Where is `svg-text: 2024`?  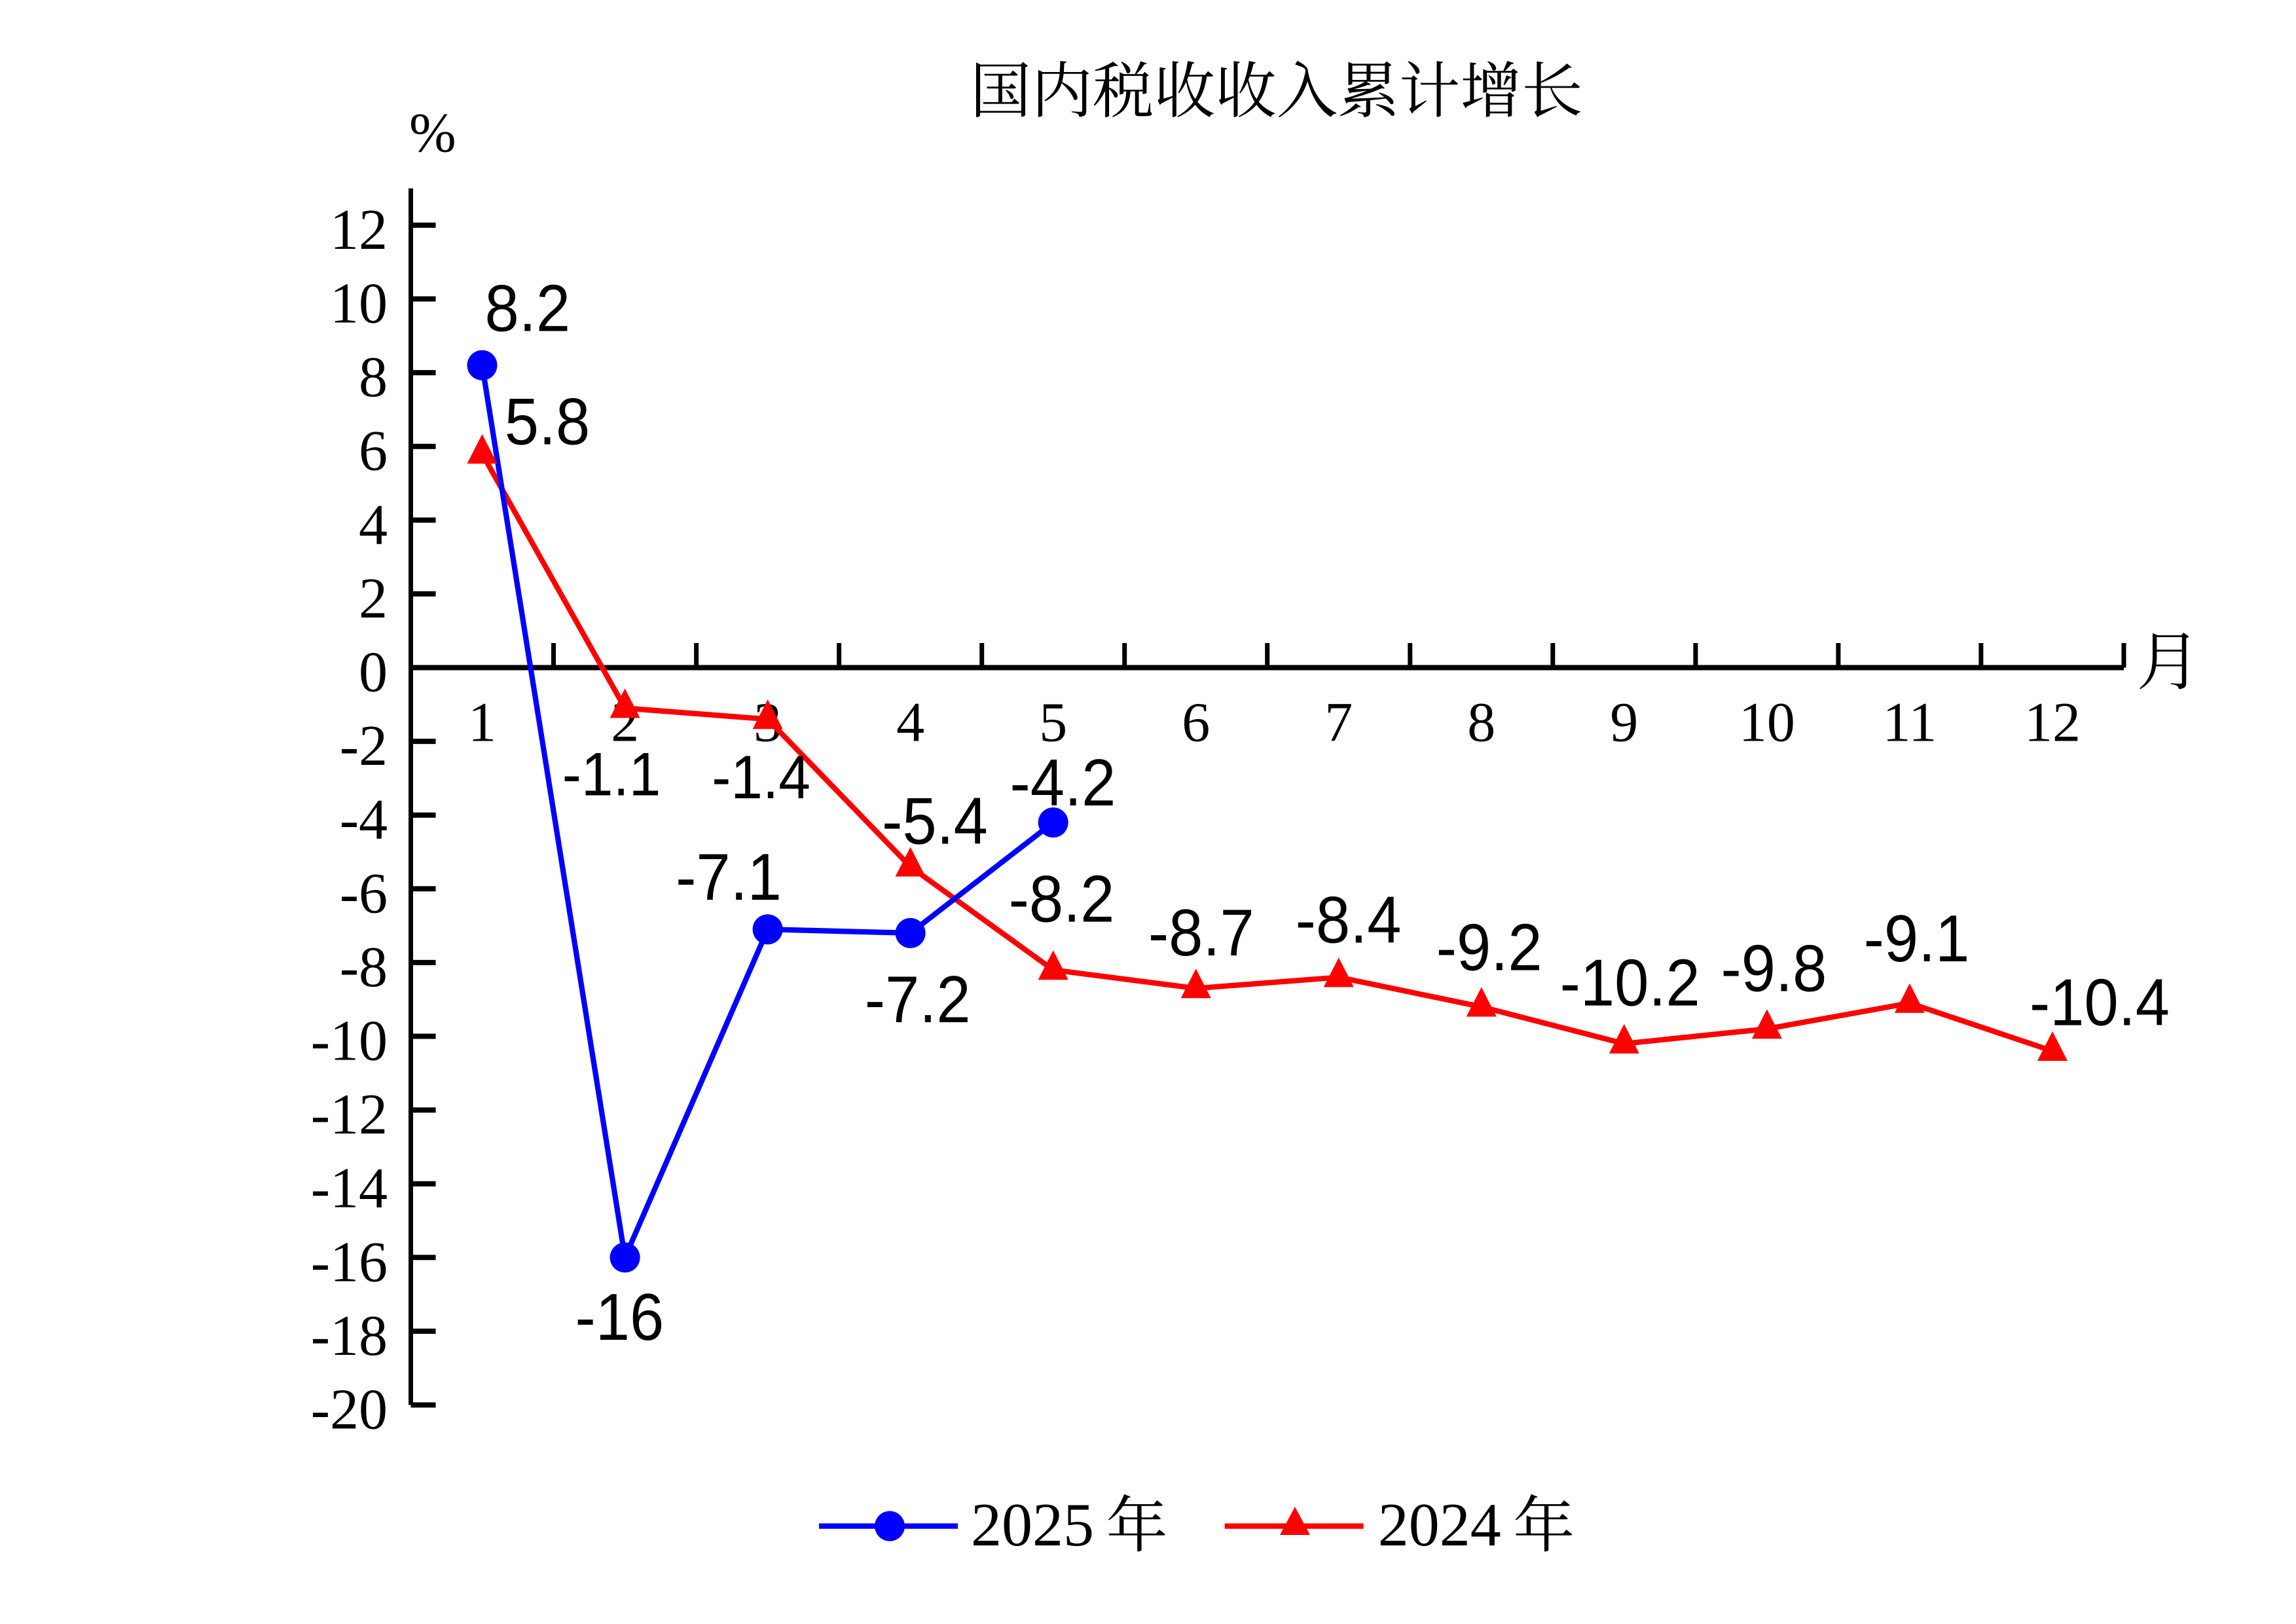 svg-text: 2024 is located at coordinates (1439, 1525).